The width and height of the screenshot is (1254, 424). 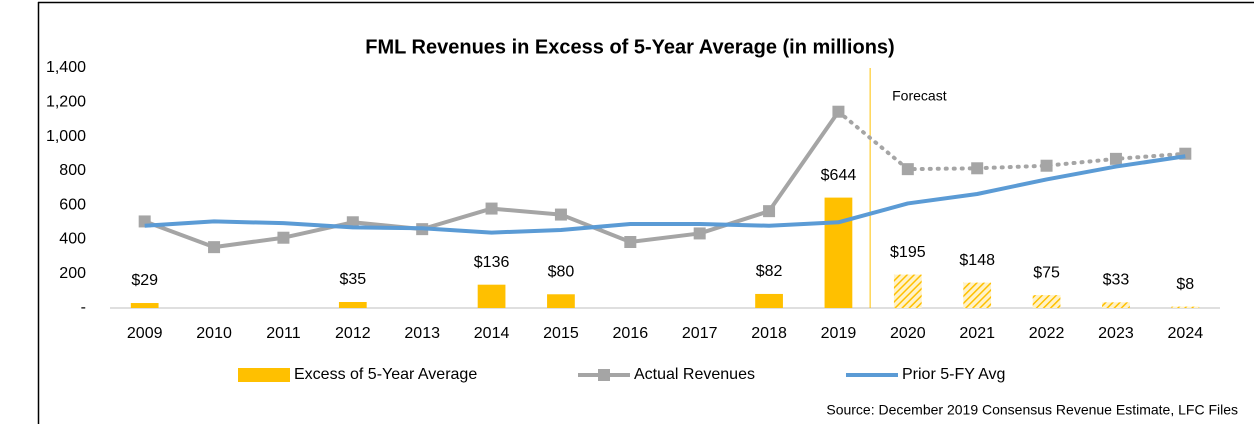 I want to click on value-label: $80, so click(x=561, y=272).